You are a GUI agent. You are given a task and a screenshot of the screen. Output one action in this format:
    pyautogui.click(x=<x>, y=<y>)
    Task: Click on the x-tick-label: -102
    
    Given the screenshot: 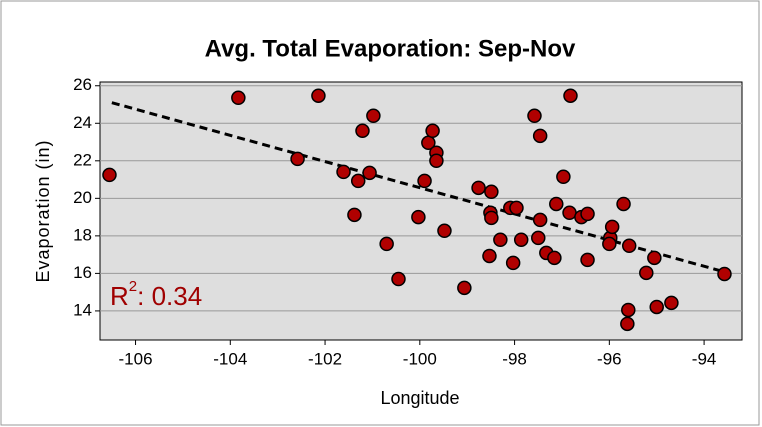 What is the action you would take?
    pyautogui.click(x=325, y=358)
    